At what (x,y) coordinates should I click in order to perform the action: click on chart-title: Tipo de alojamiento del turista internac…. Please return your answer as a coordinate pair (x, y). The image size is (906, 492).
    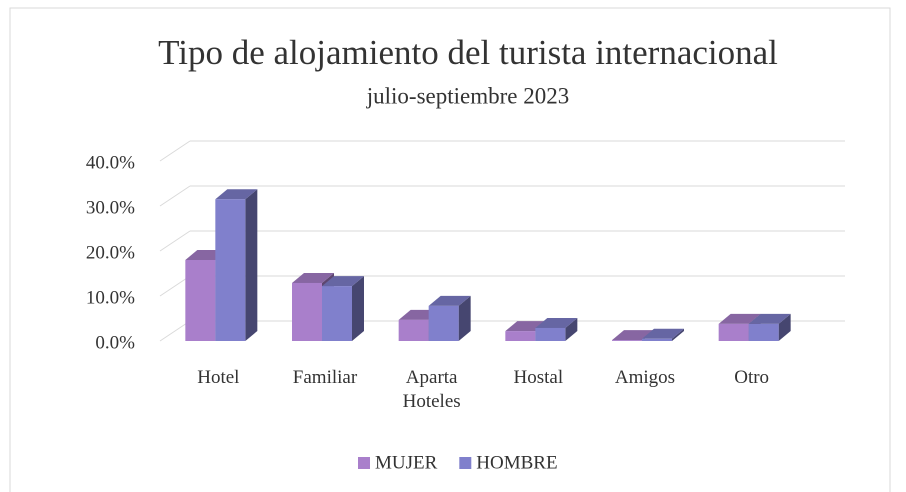
    Looking at the image, I should click on (468, 52).